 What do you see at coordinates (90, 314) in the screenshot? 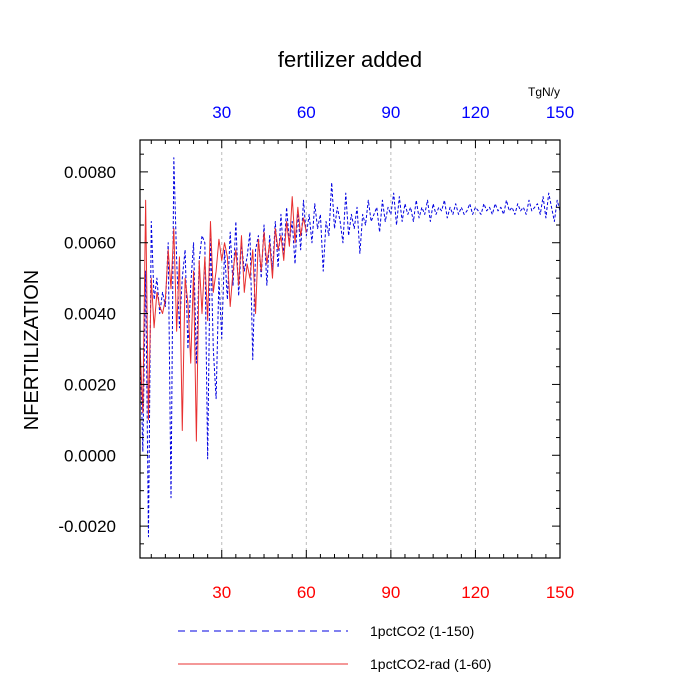
I see `y-tick-label-3: 0.0040` at bounding box center [90, 314].